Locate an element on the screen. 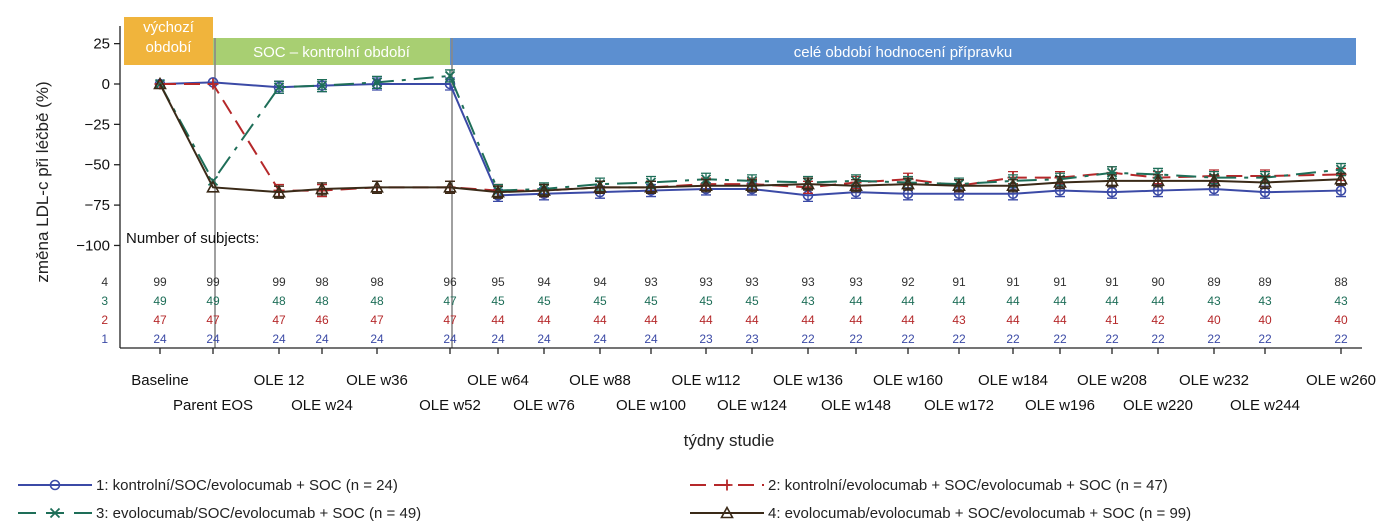 This screenshot has height=526, width=1388. x-tick-label: OLE w112 is located at coordinates (706, 380).